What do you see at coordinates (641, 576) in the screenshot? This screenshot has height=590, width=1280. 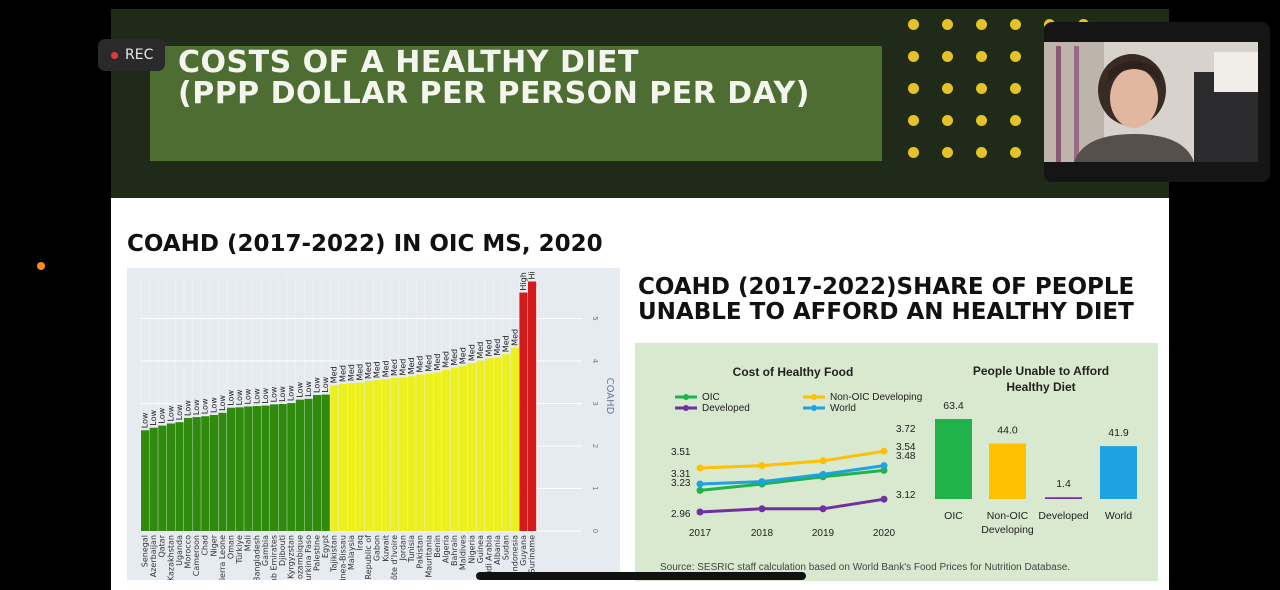 I see `horizontal-scrollbar` at bounding box center [641, 576].